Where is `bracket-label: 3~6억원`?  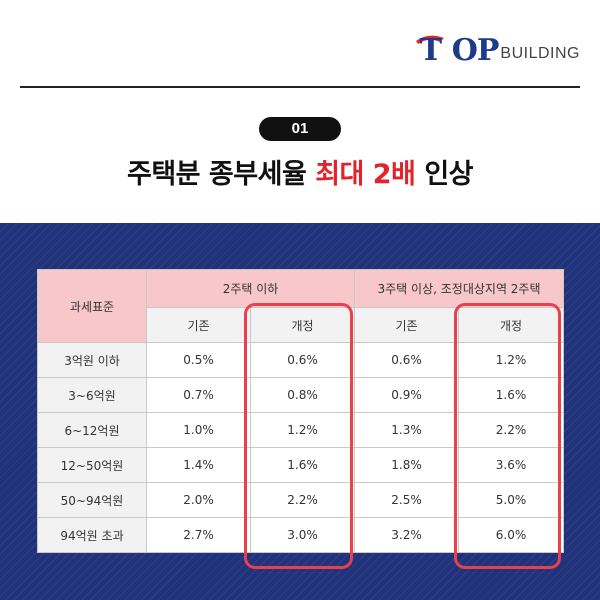 bracket-label: 3~6억원 is located at coordinates (92, 395).